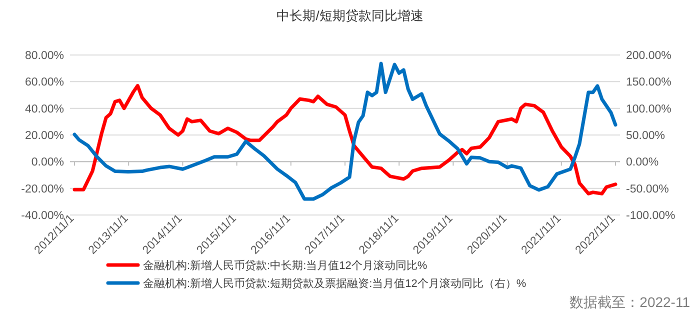 The height and width of the screenshot is (320, 700). What do you see at coordinates (334, 283) in the screenshot?
I see `legend-label: 金融机构:新增人民币贷款:短期贷款及票据融资:当月值12个月滚动同比（右）%` at bounding box center [334, 283].